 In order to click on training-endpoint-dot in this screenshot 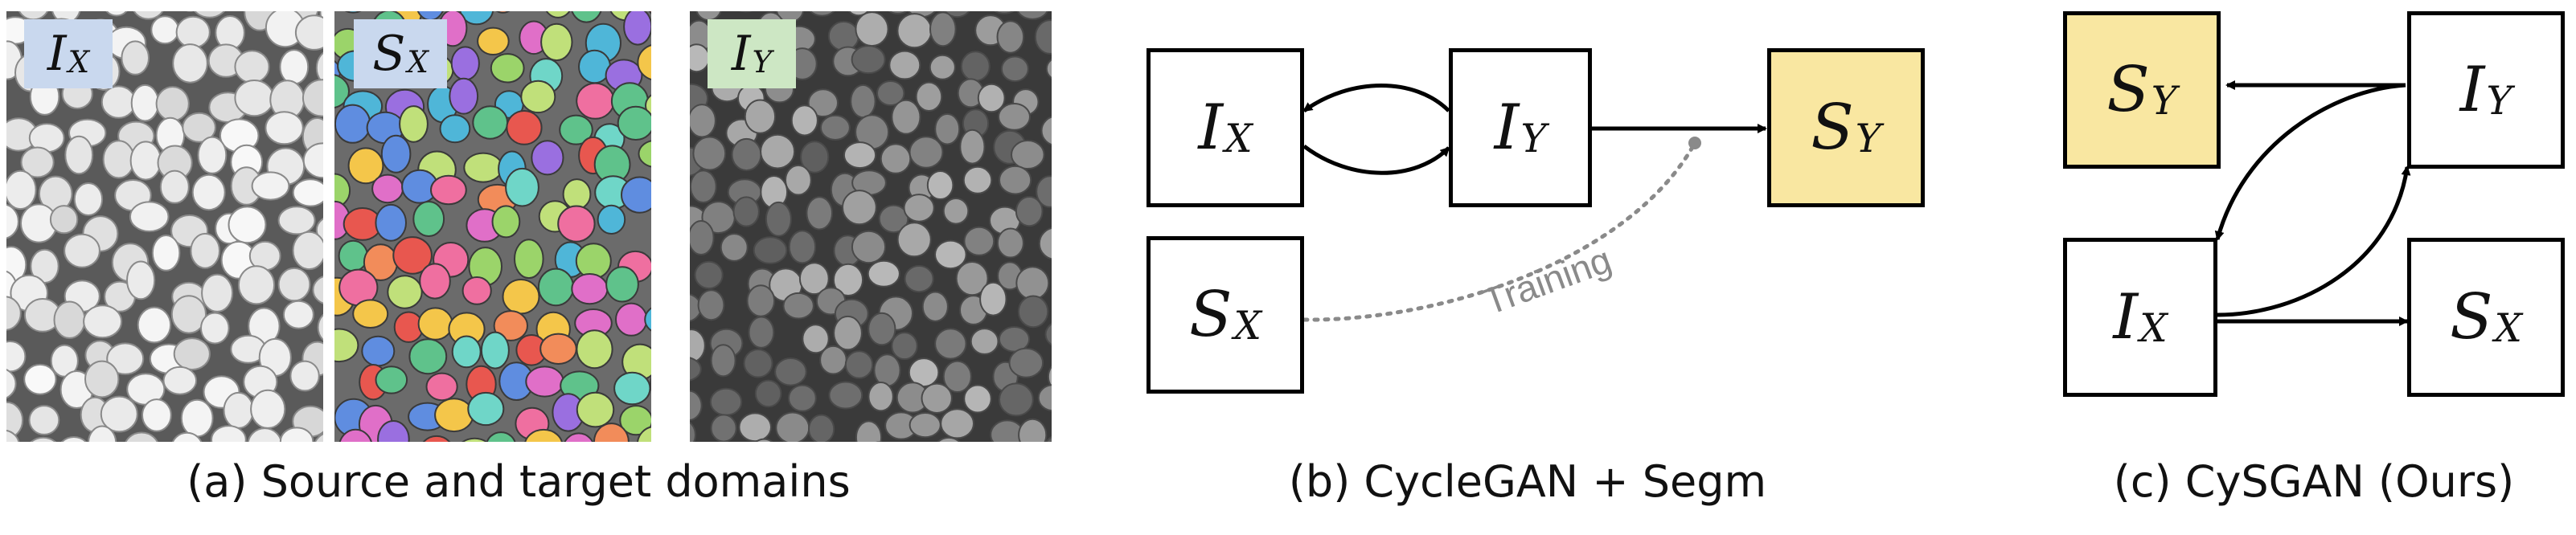, I will do `click(1694, 143)`.